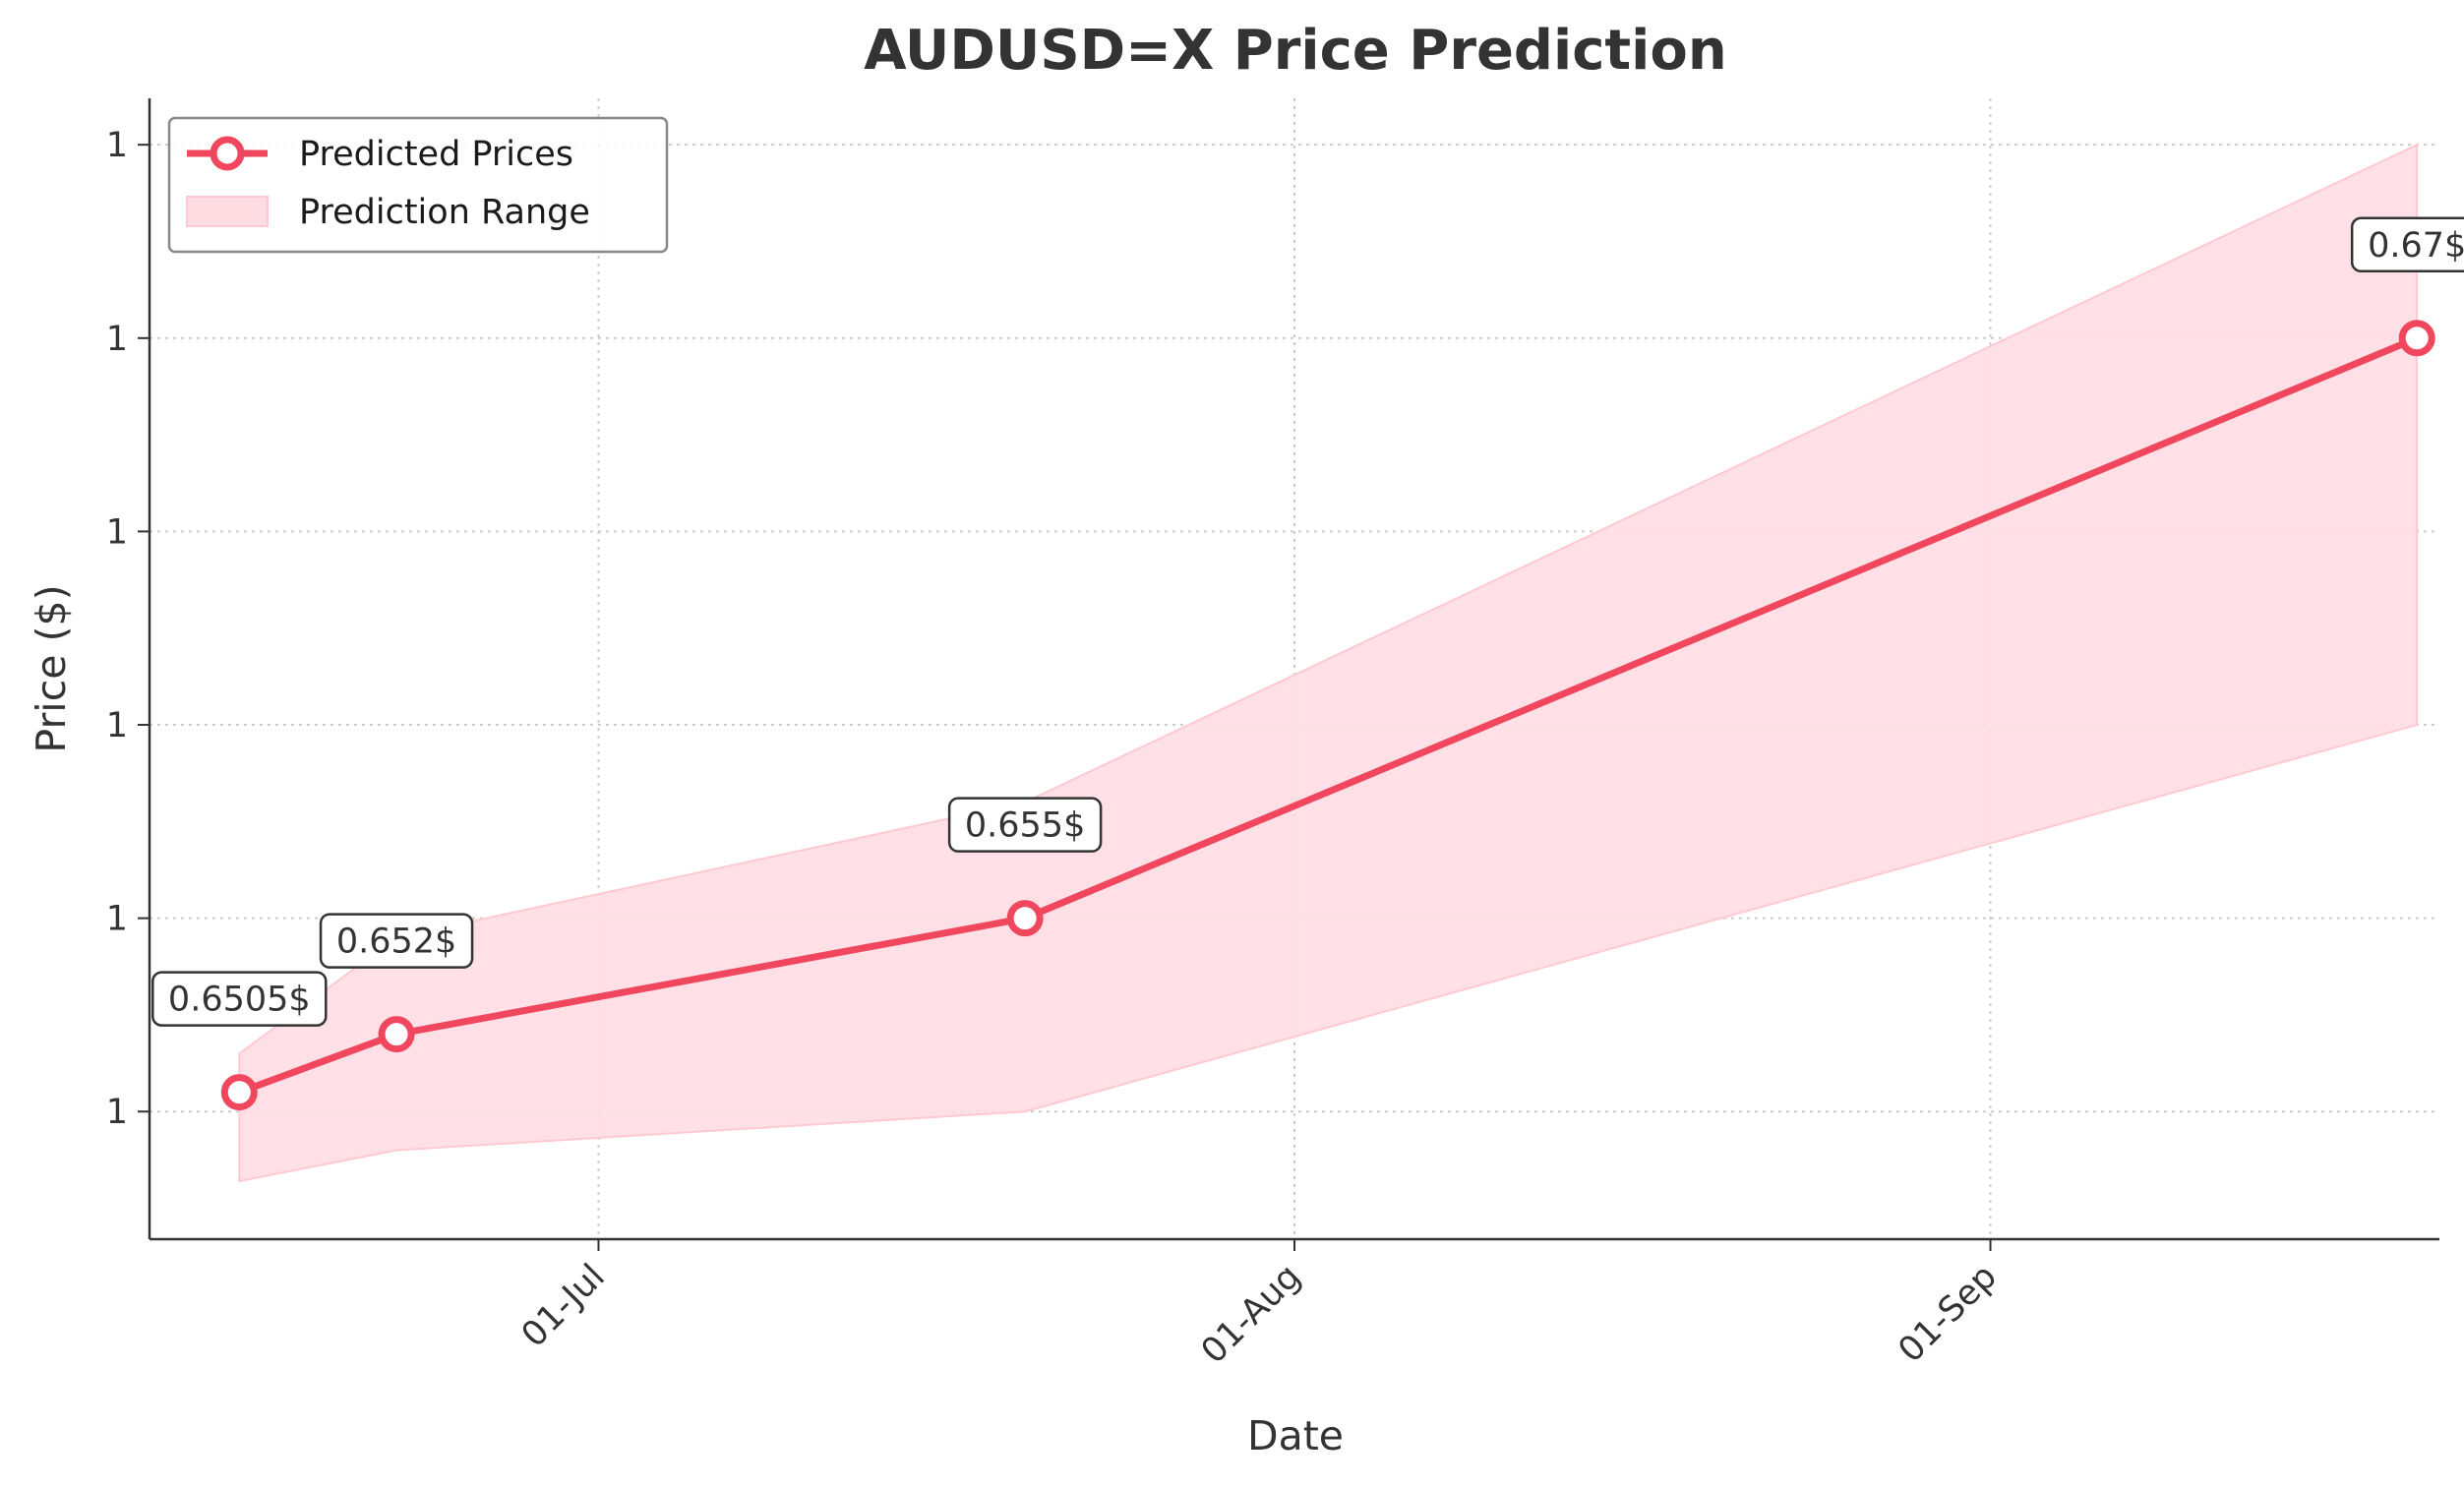  Describe the element at coordinates (418, 185) in the screenshot. I see `legend-box` at that location.